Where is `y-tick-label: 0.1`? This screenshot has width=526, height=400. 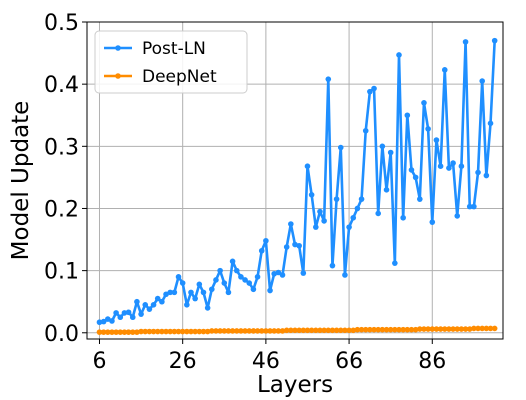 y-tick-label: 0.1 is located at coordinates (61, 272).